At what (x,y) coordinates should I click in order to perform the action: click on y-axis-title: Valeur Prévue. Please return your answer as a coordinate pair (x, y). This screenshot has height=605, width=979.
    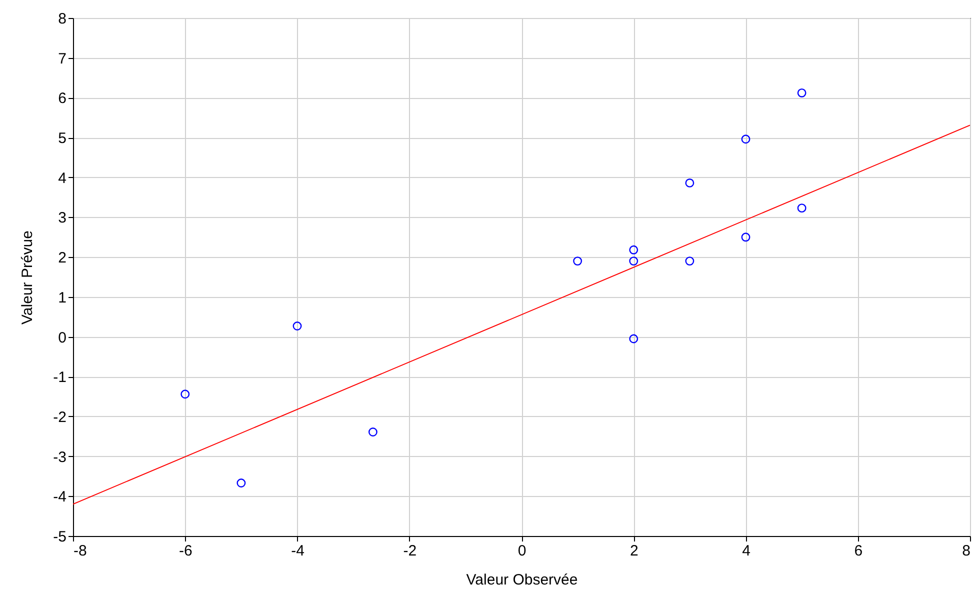
    Looking at the image, I should click on (27, 277).